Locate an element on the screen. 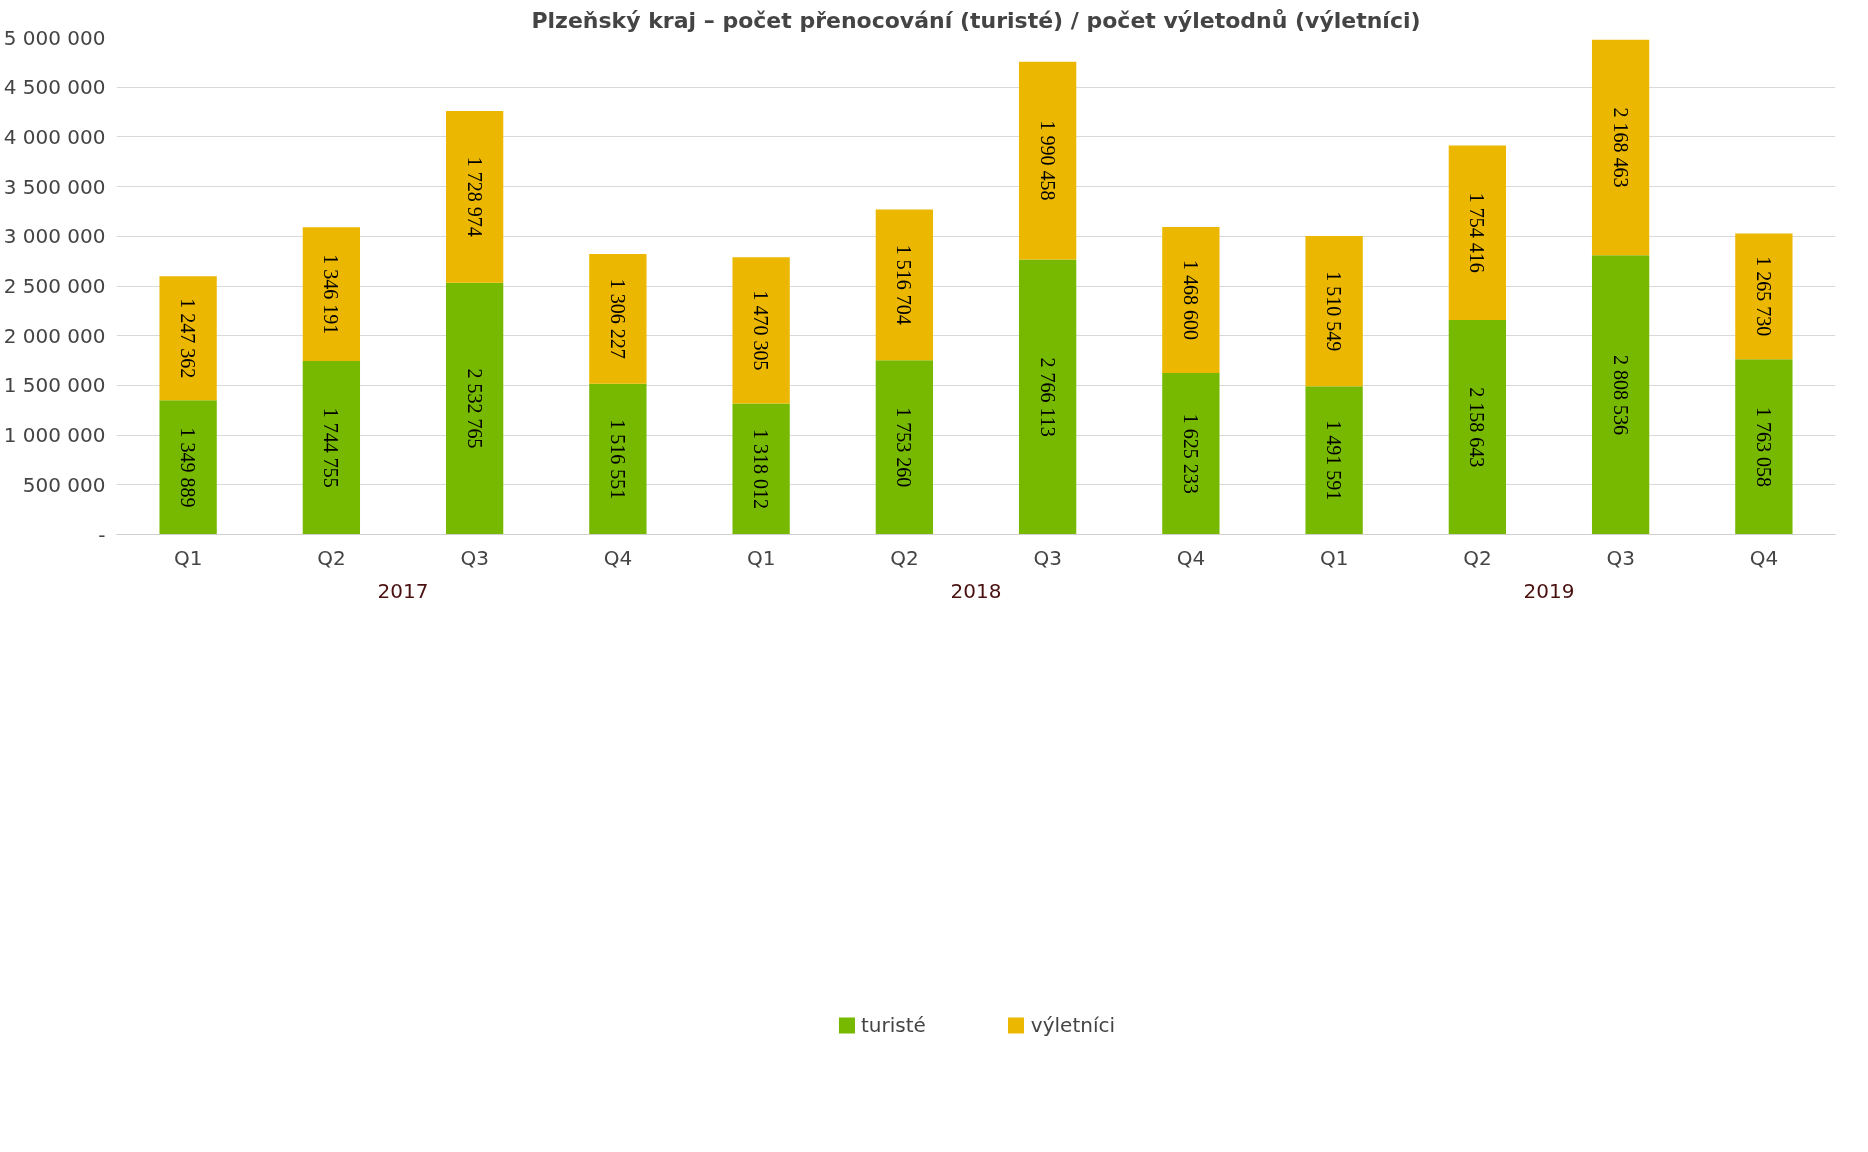 This screenshot has width=1868, height=1152. data-label: 2 766 113 is located at coordinates (1047, 397).